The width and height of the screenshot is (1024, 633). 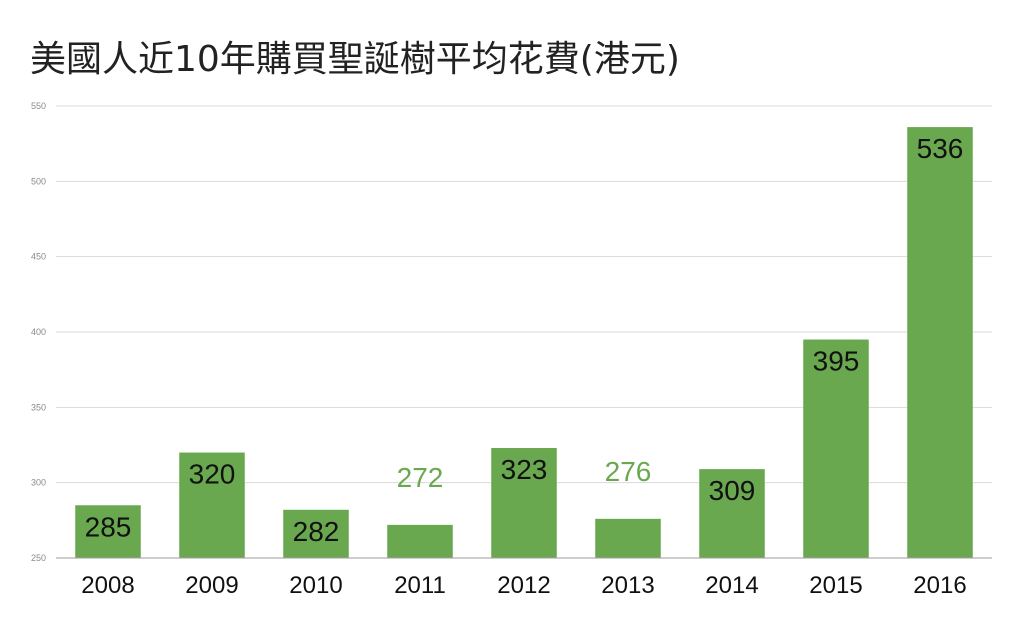 What do you see at coordinates (836, 448) in the screenshot?
I see `bar-2015` at bounding box center [836, 448].